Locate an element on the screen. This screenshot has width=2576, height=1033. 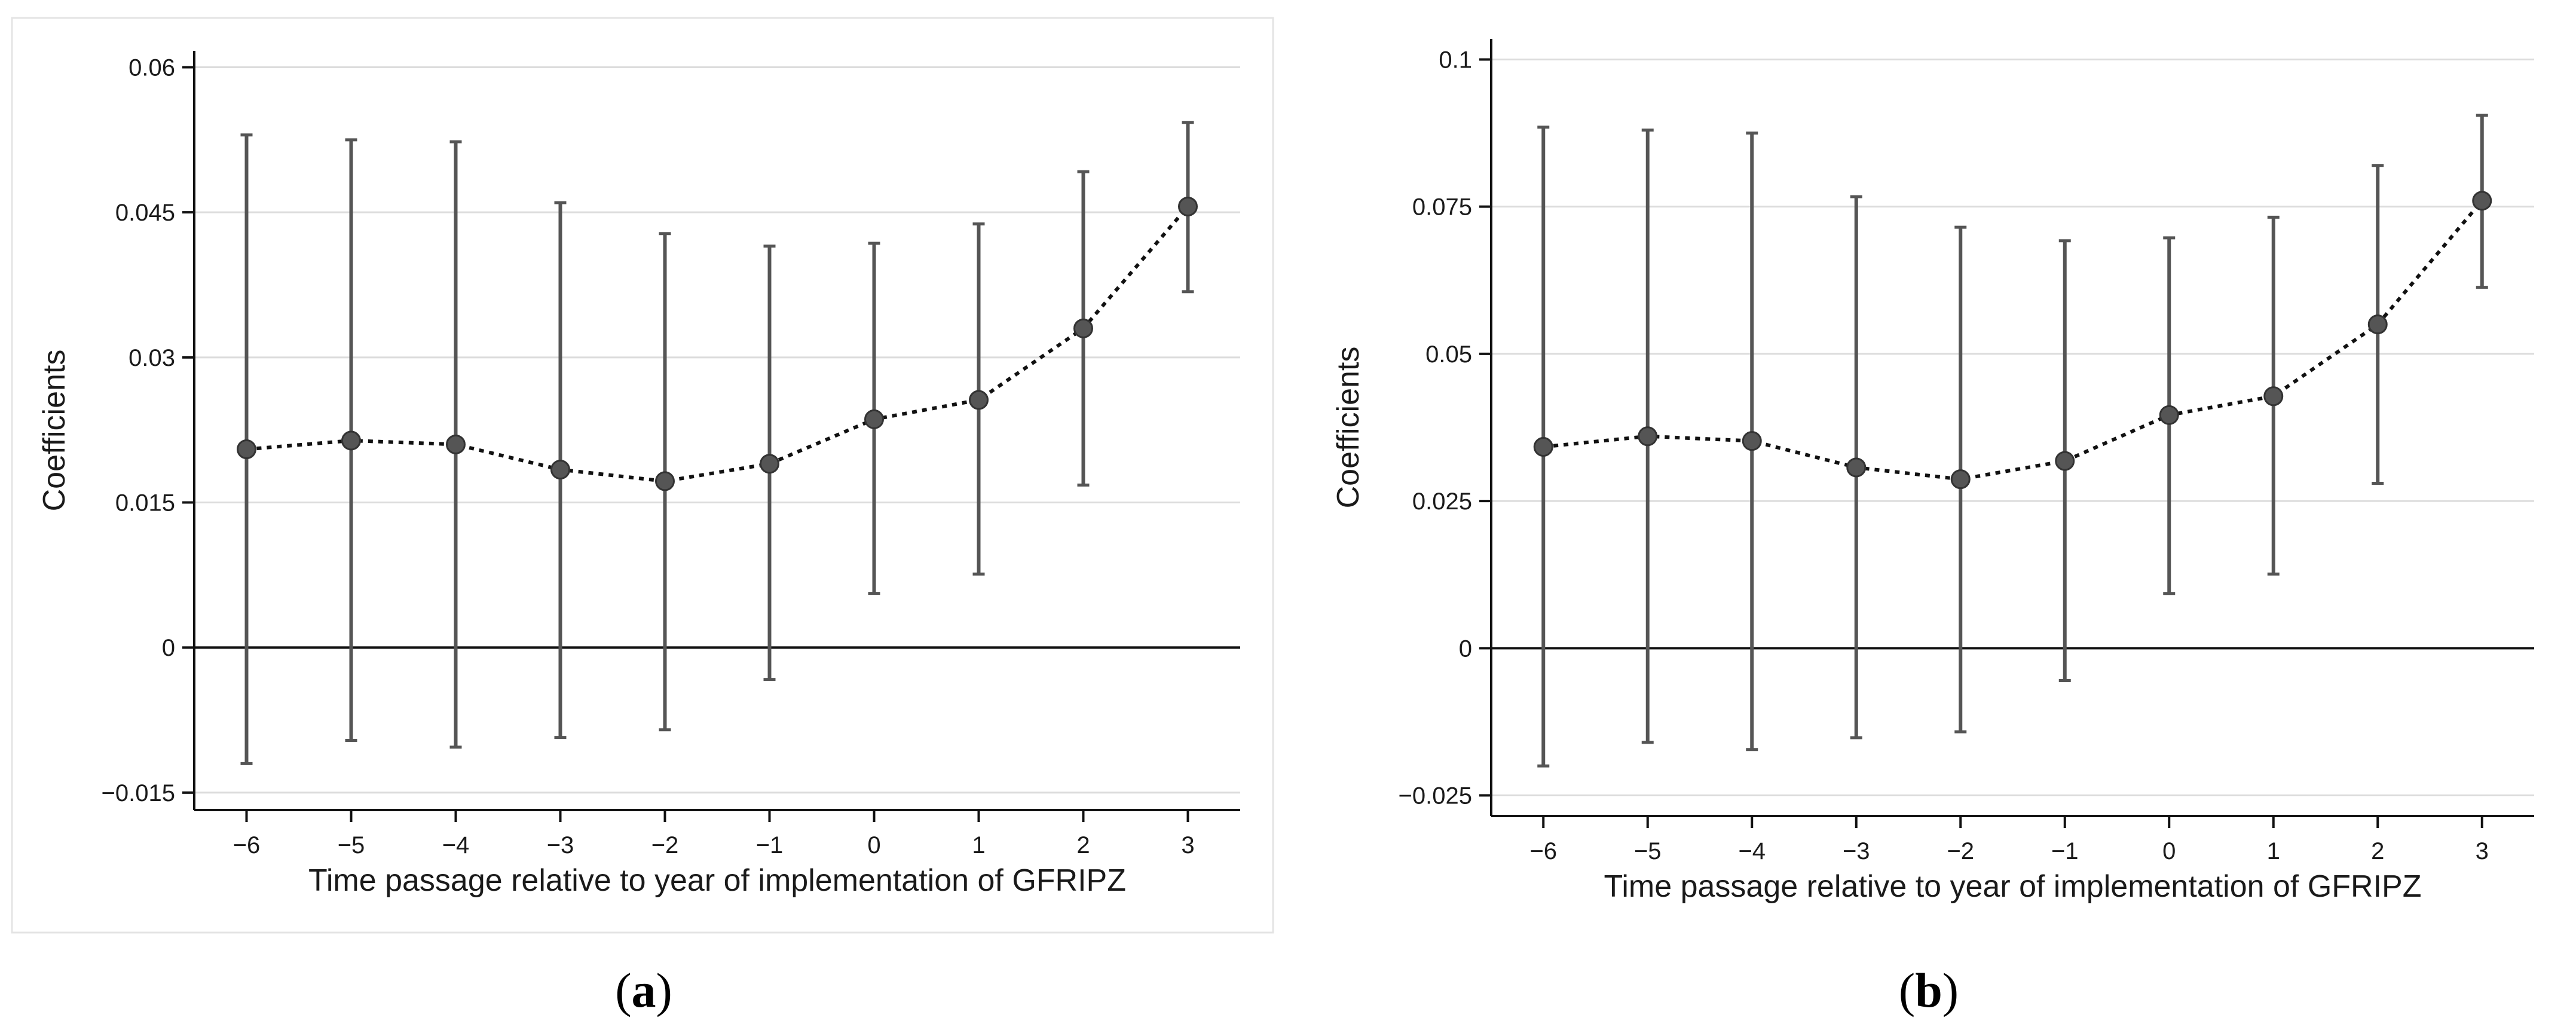
y-tick-label: 0.1 is located at coordinates (1455, 60).